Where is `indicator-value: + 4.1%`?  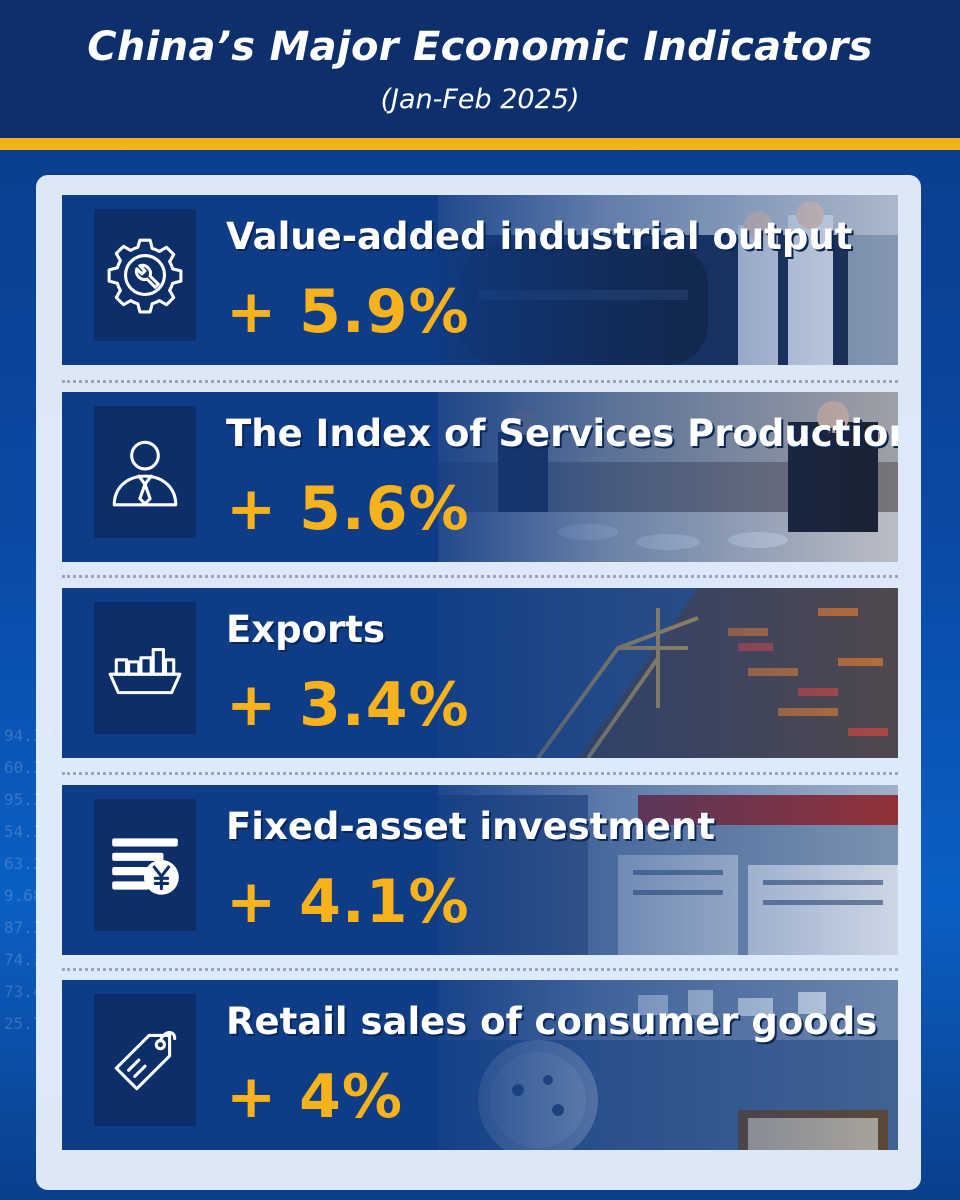
indicator-value: + 4.1% is located at coordinates (348, 902).